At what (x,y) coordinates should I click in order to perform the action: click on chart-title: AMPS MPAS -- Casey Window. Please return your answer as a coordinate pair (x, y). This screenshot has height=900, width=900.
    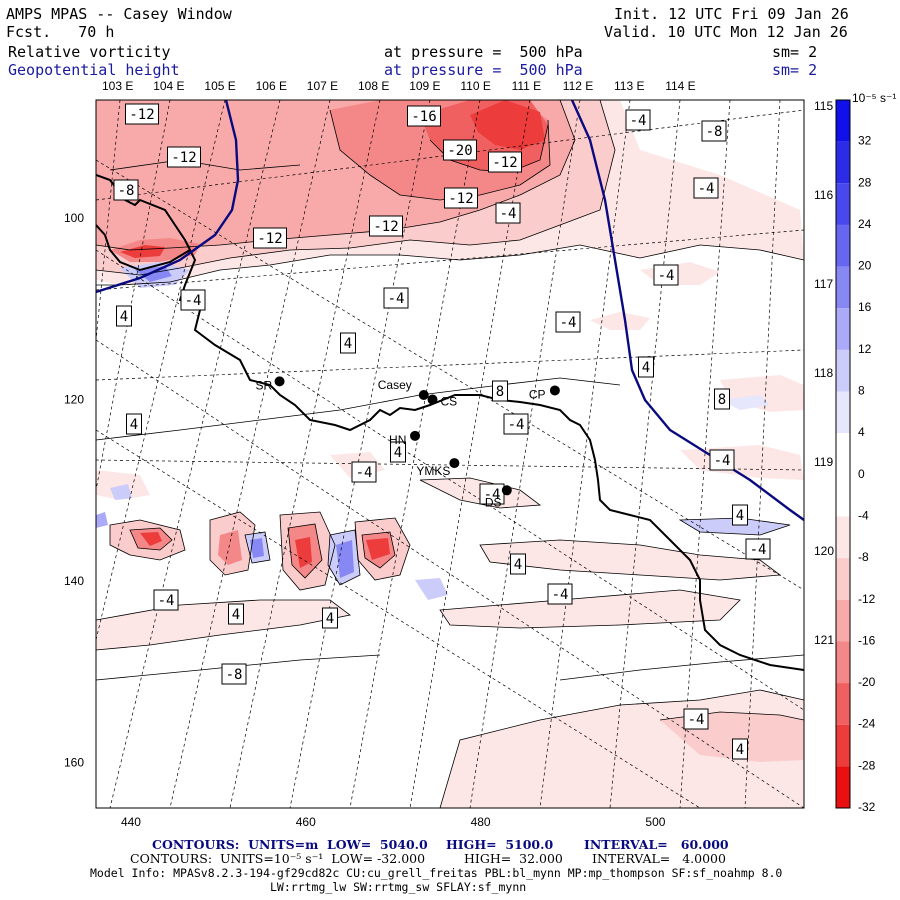
    Looking at the image, I should click on (119, 14).